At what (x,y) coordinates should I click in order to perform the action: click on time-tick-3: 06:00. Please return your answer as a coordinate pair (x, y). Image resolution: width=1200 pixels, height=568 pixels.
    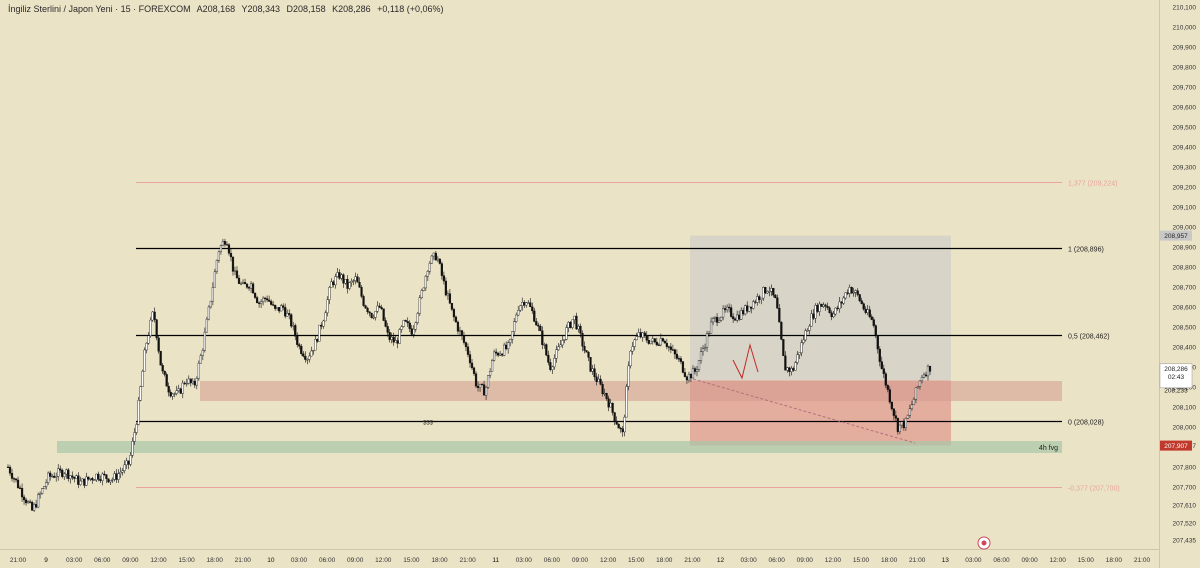
    Looking at the image, I should click on (102, 560).